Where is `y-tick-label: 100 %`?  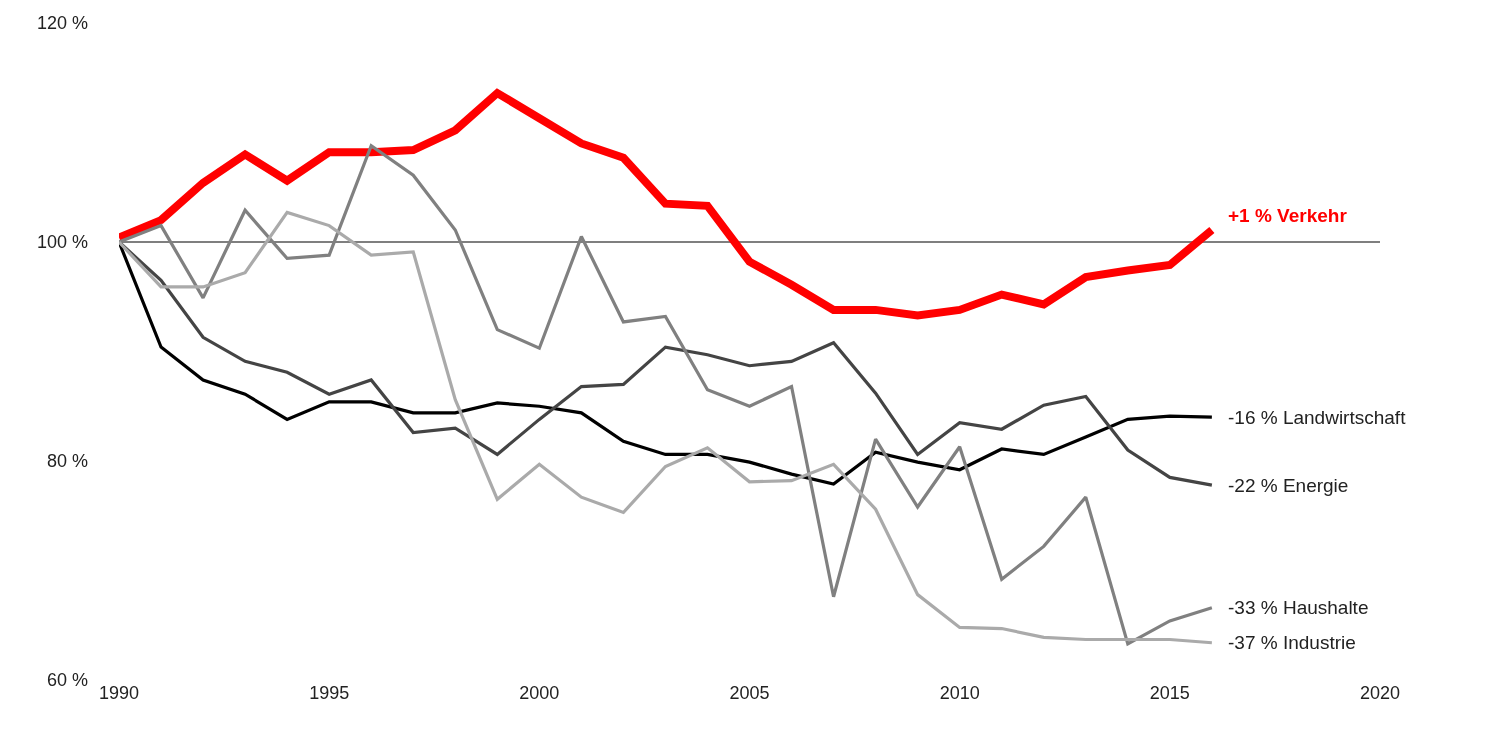 y-tick-label: 100 % is located at coordinates (62, 242).